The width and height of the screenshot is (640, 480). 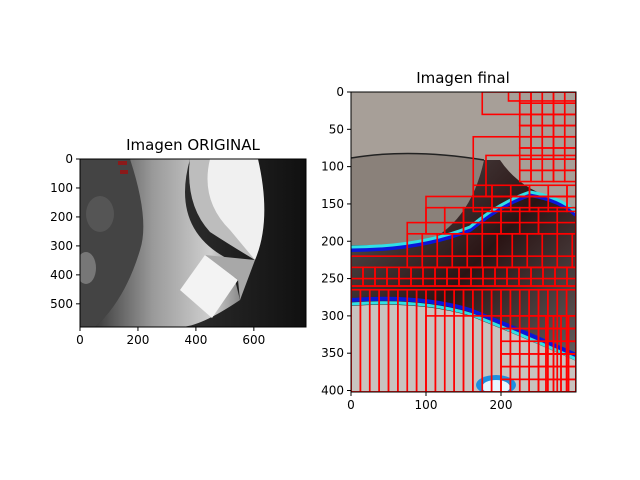 I want to click on x-tick-label: 600, so click(x=253, y=340).